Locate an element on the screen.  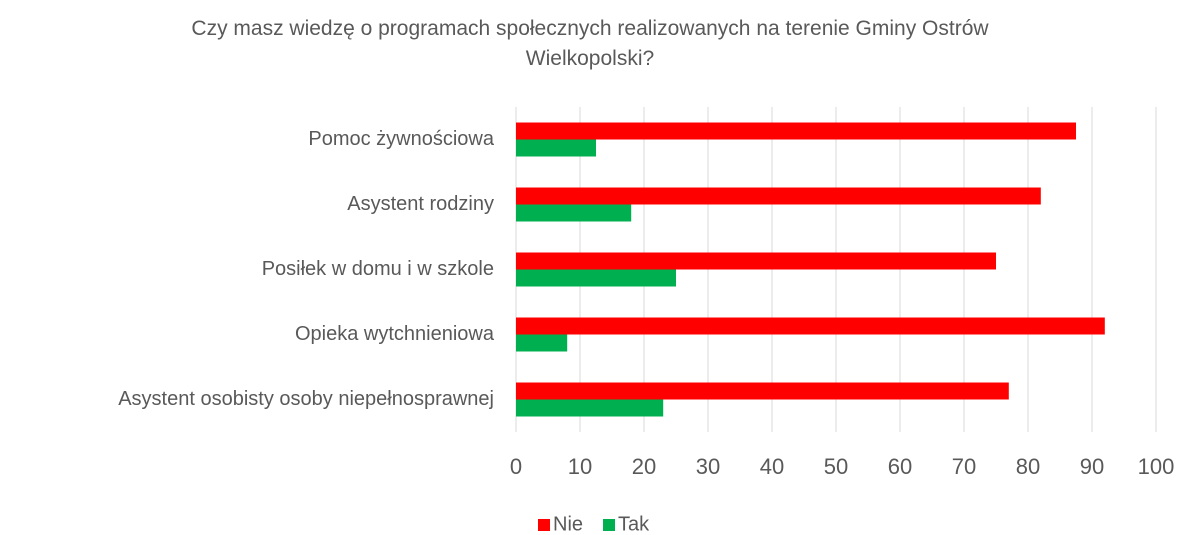
y-tick-label: Posiłek w domu i w szkole is located at coordinates (378, 269).